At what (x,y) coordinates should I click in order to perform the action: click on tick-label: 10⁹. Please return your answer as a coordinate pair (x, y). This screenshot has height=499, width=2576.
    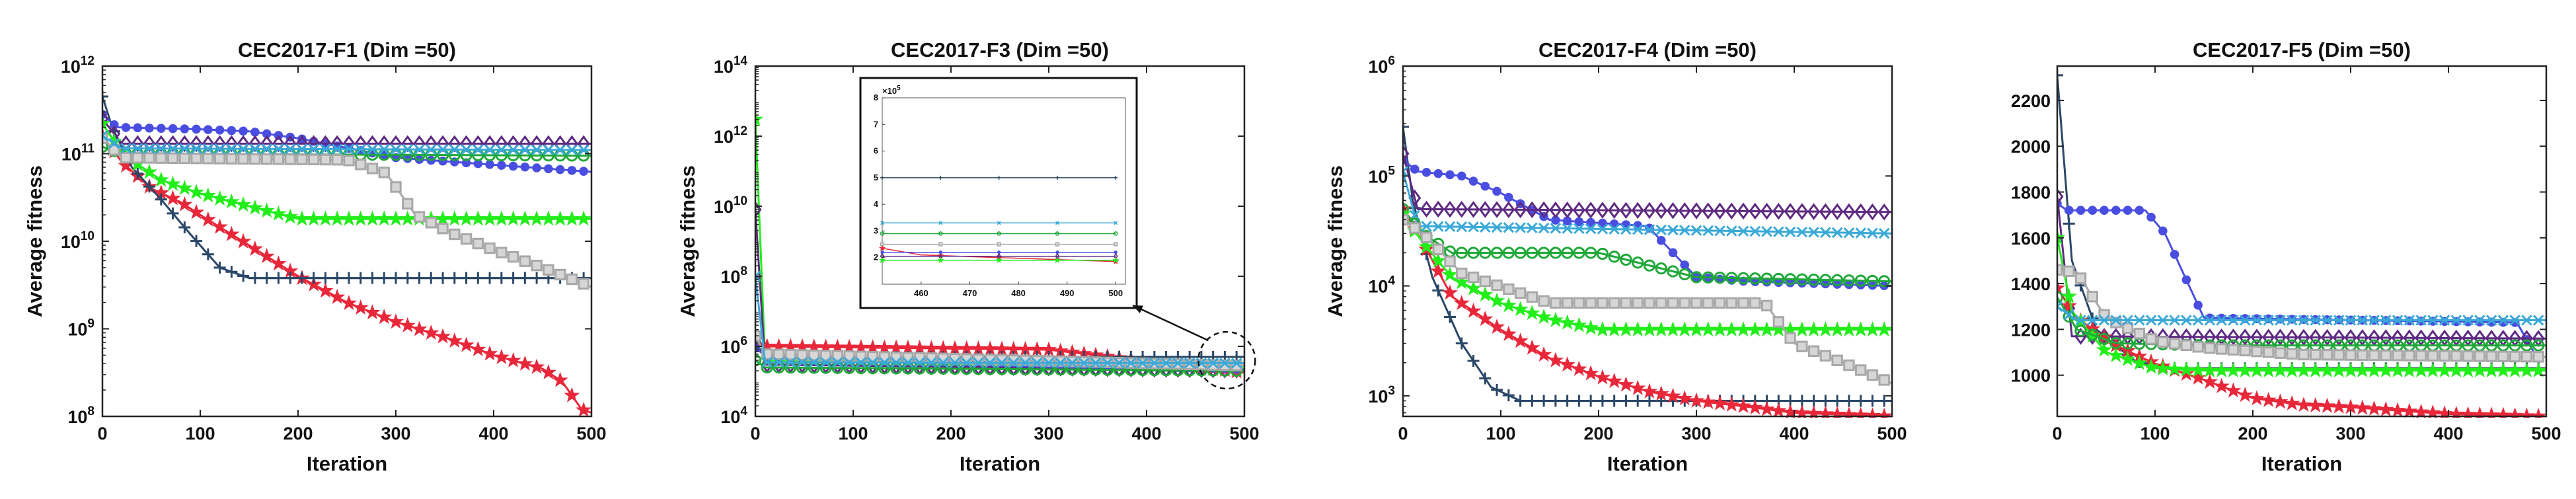
    Looking at the image, I should click on (81, 328).